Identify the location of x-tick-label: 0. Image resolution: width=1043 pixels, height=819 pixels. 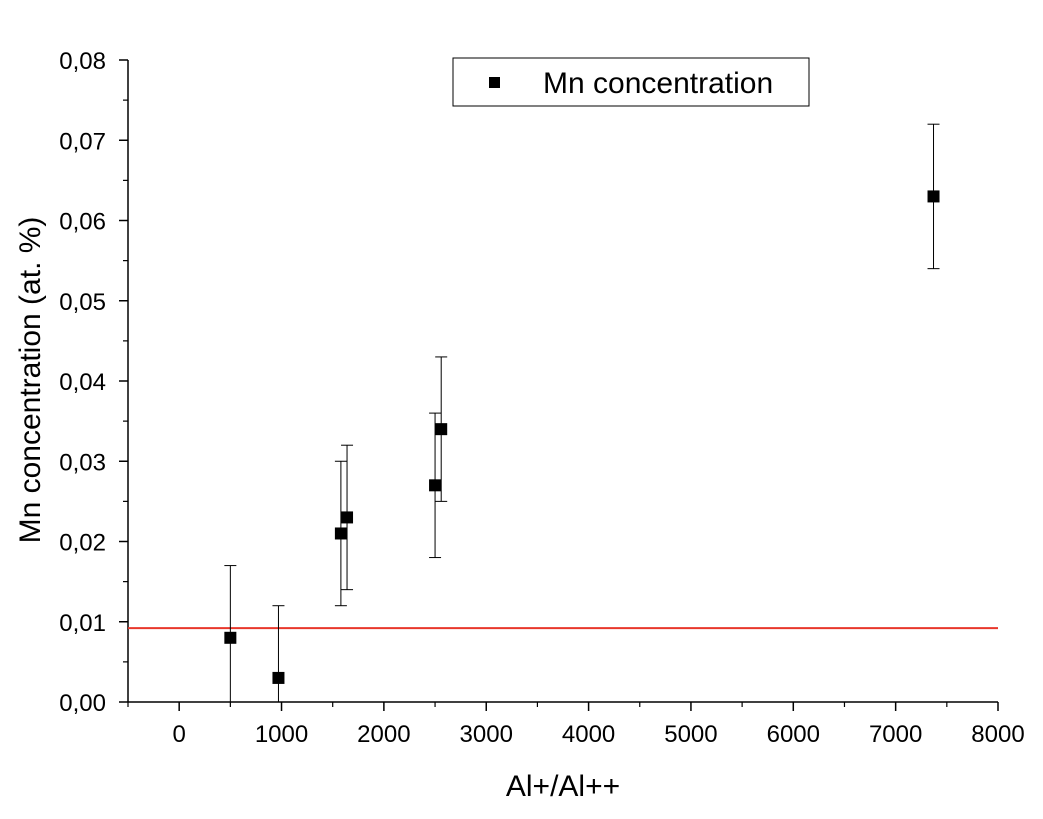
(178, 734).